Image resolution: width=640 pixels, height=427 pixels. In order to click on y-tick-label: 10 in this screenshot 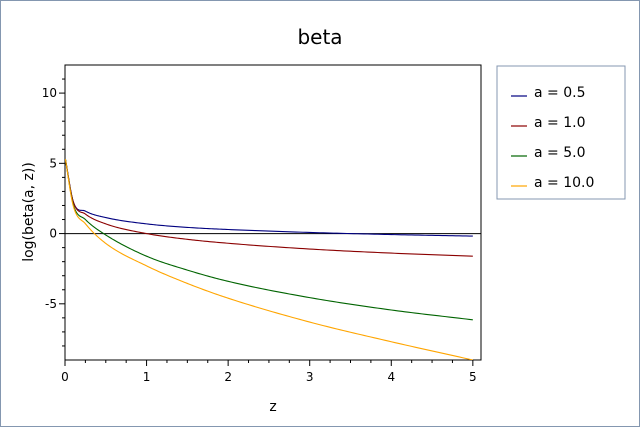, I will do `click(49, 93)`.